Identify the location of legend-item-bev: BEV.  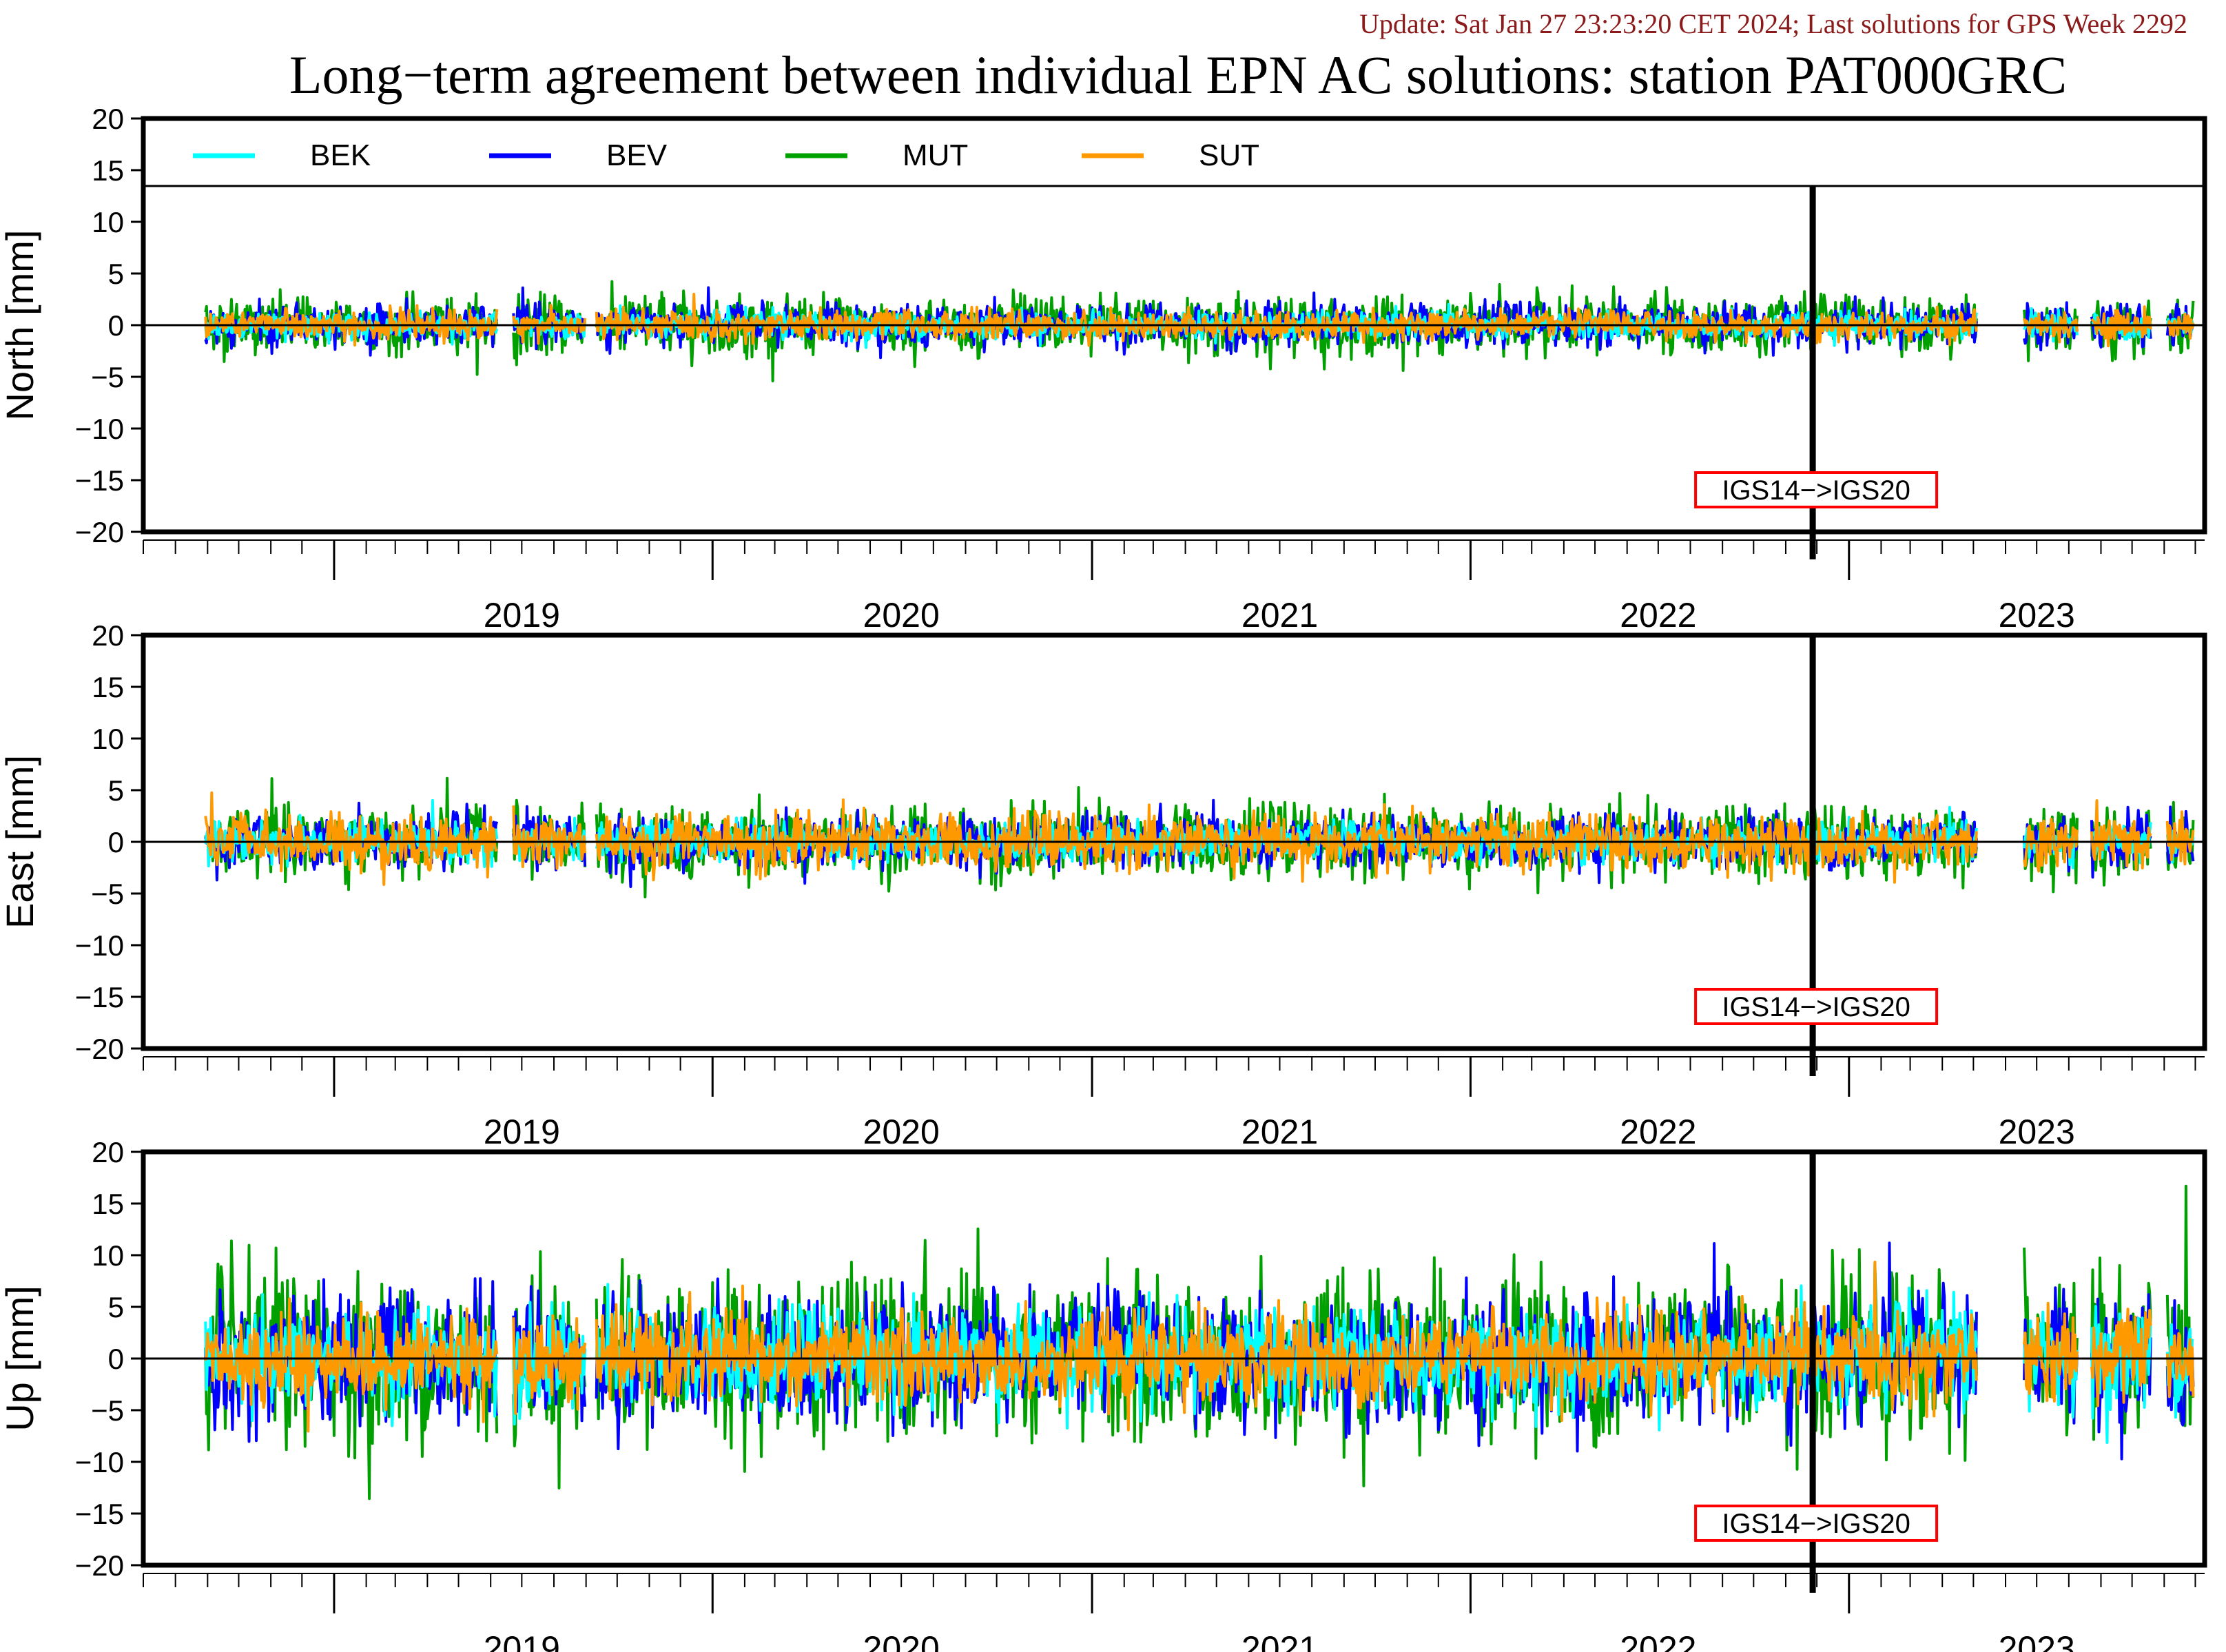
(578, 155).